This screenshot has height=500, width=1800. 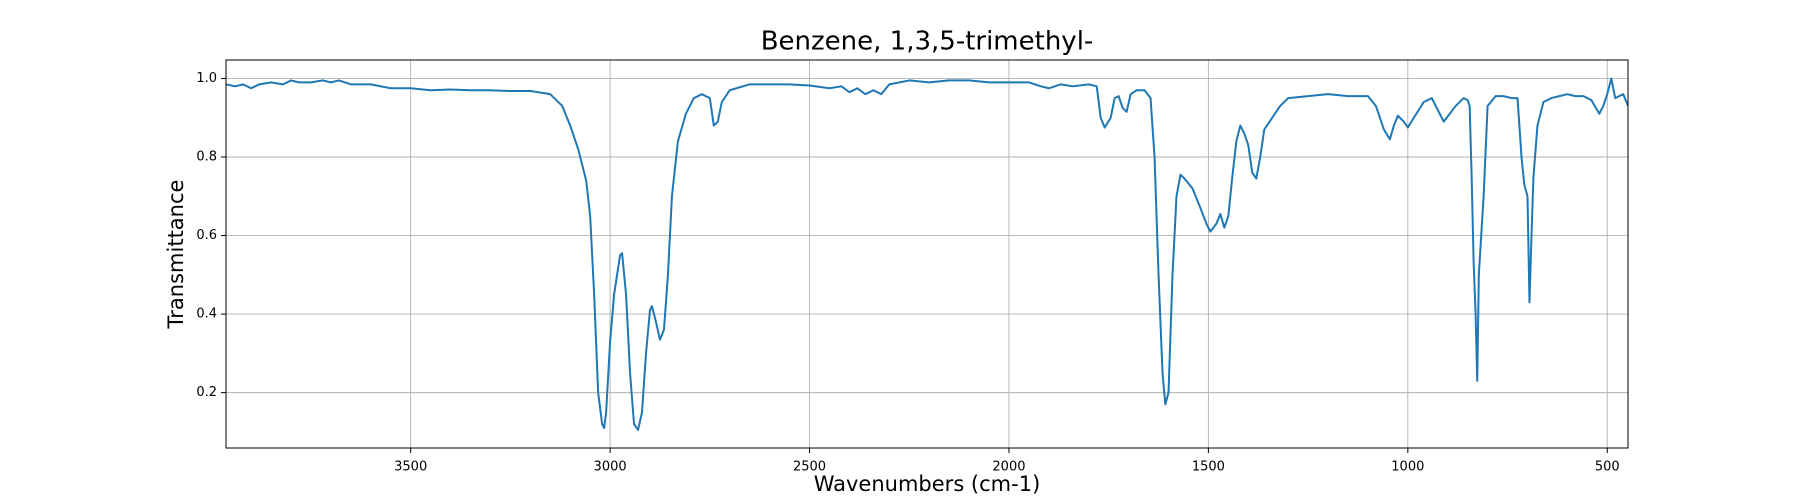 What do you see at coordinates (206, 314) in the screenshot?
I see `y-tick-label: 0.4` at bounding box center [206, 314].